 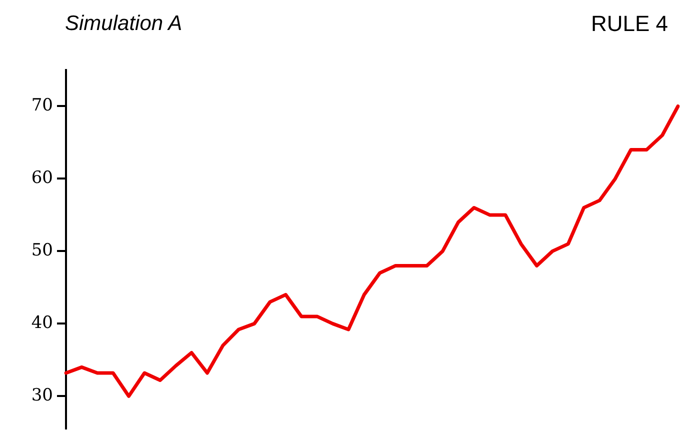 What do you see at coordinates (42, 396) in the screenshot?
I see `y-tick-label: 30` at bounding box center [42, 396].